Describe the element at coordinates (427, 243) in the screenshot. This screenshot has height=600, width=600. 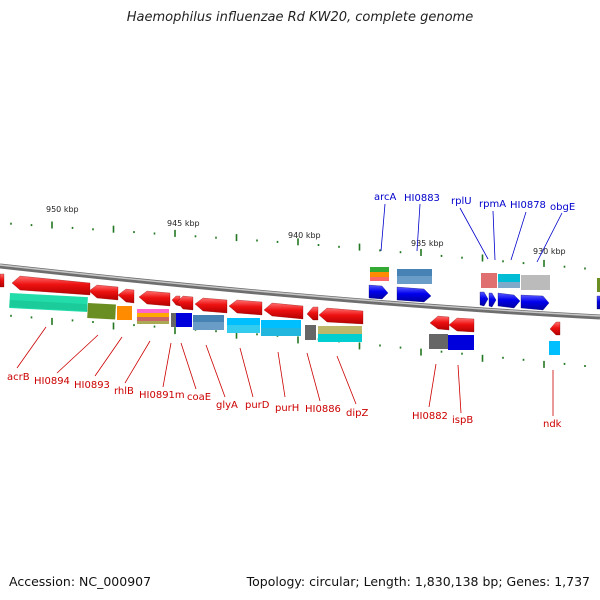
I see `scale-label-935kbp: 935 kbp` at that location.